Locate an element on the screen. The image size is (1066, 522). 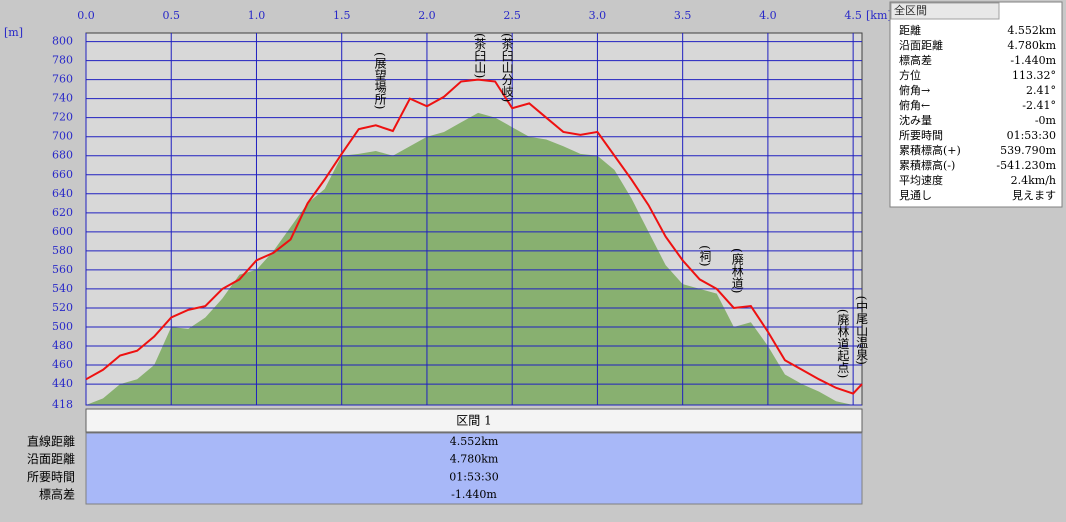
y-tick-label: 640 is located at coordinates (62, 193).